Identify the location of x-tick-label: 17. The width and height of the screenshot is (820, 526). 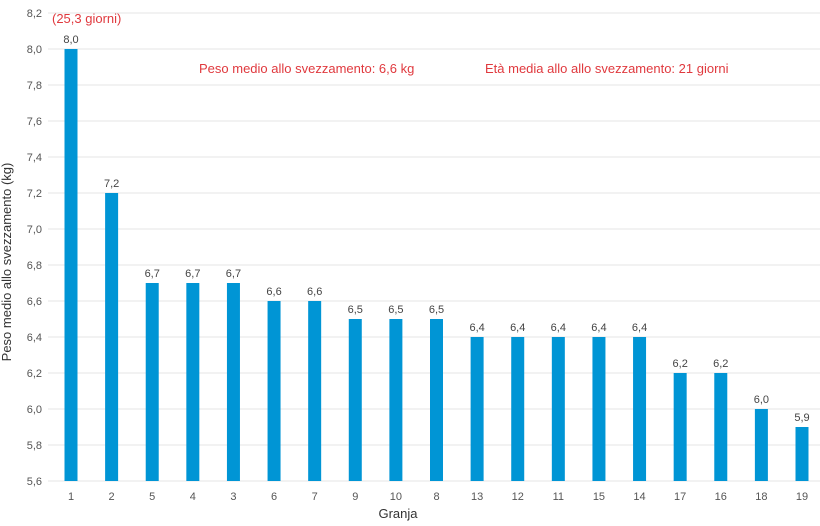
(680, 497).